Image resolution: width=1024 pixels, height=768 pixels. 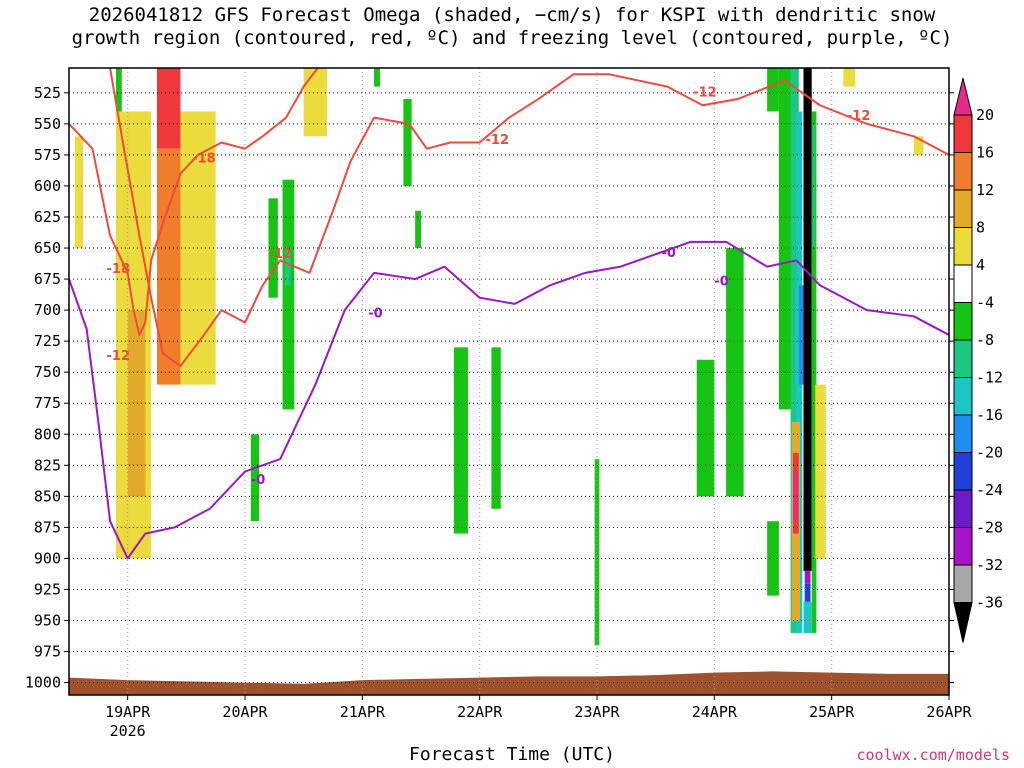 What do you see at coordinates (985, 153) in the screenshot?
I see `colorbar-label-1: 16` at bounding box center [985, 153].